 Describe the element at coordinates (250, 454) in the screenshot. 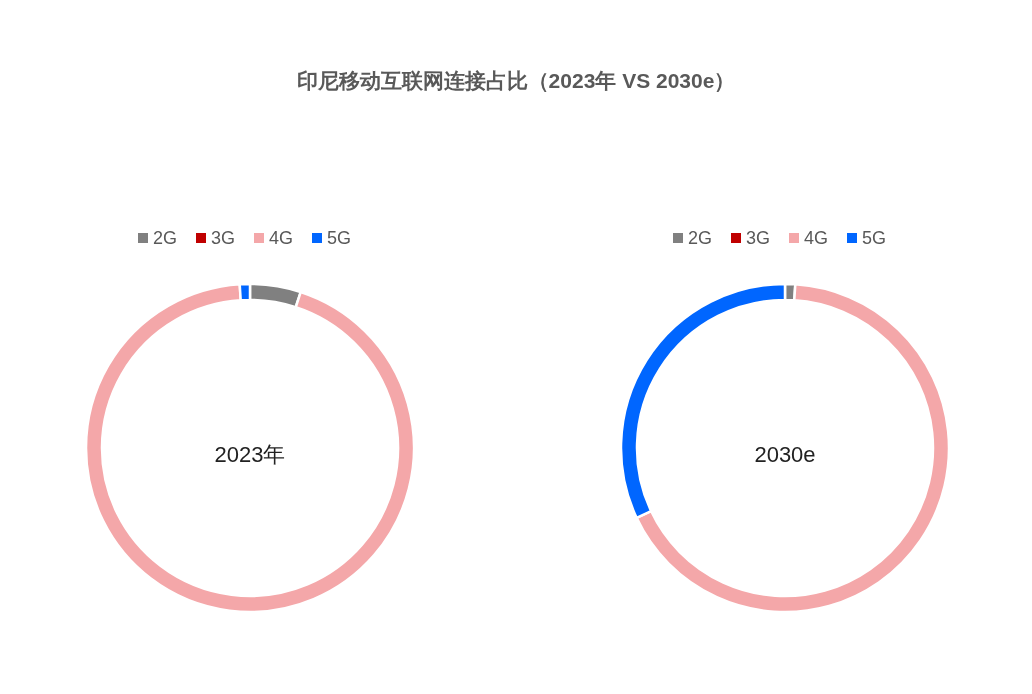

I see `text: 2023年` at that location.